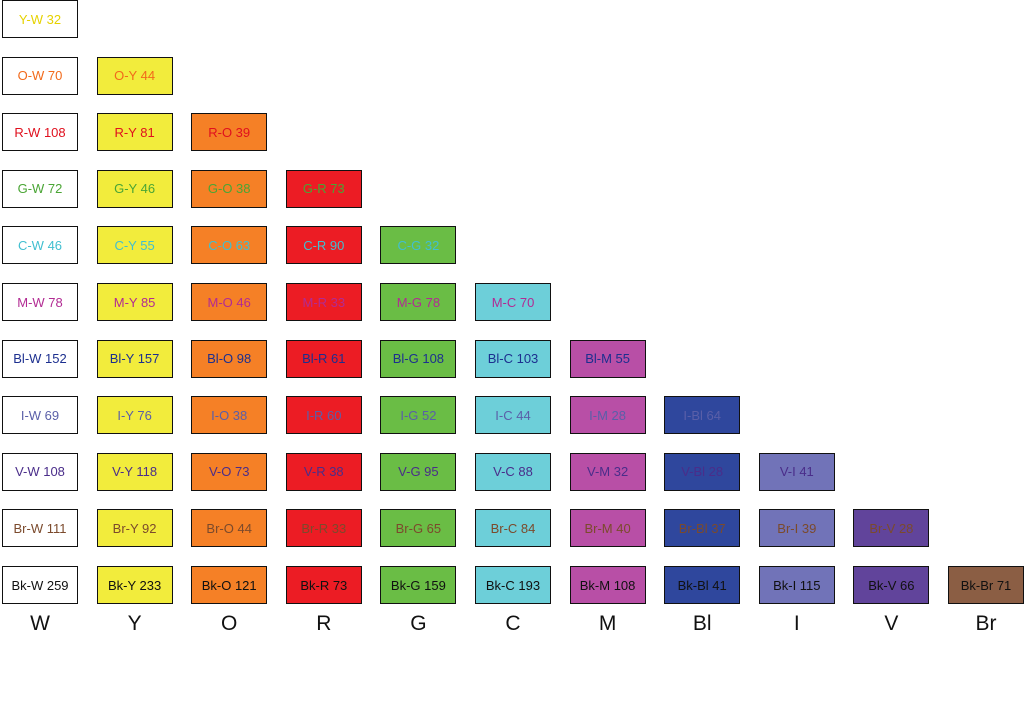  I want to click on column-label-bl: Bl, so click(702, 623).